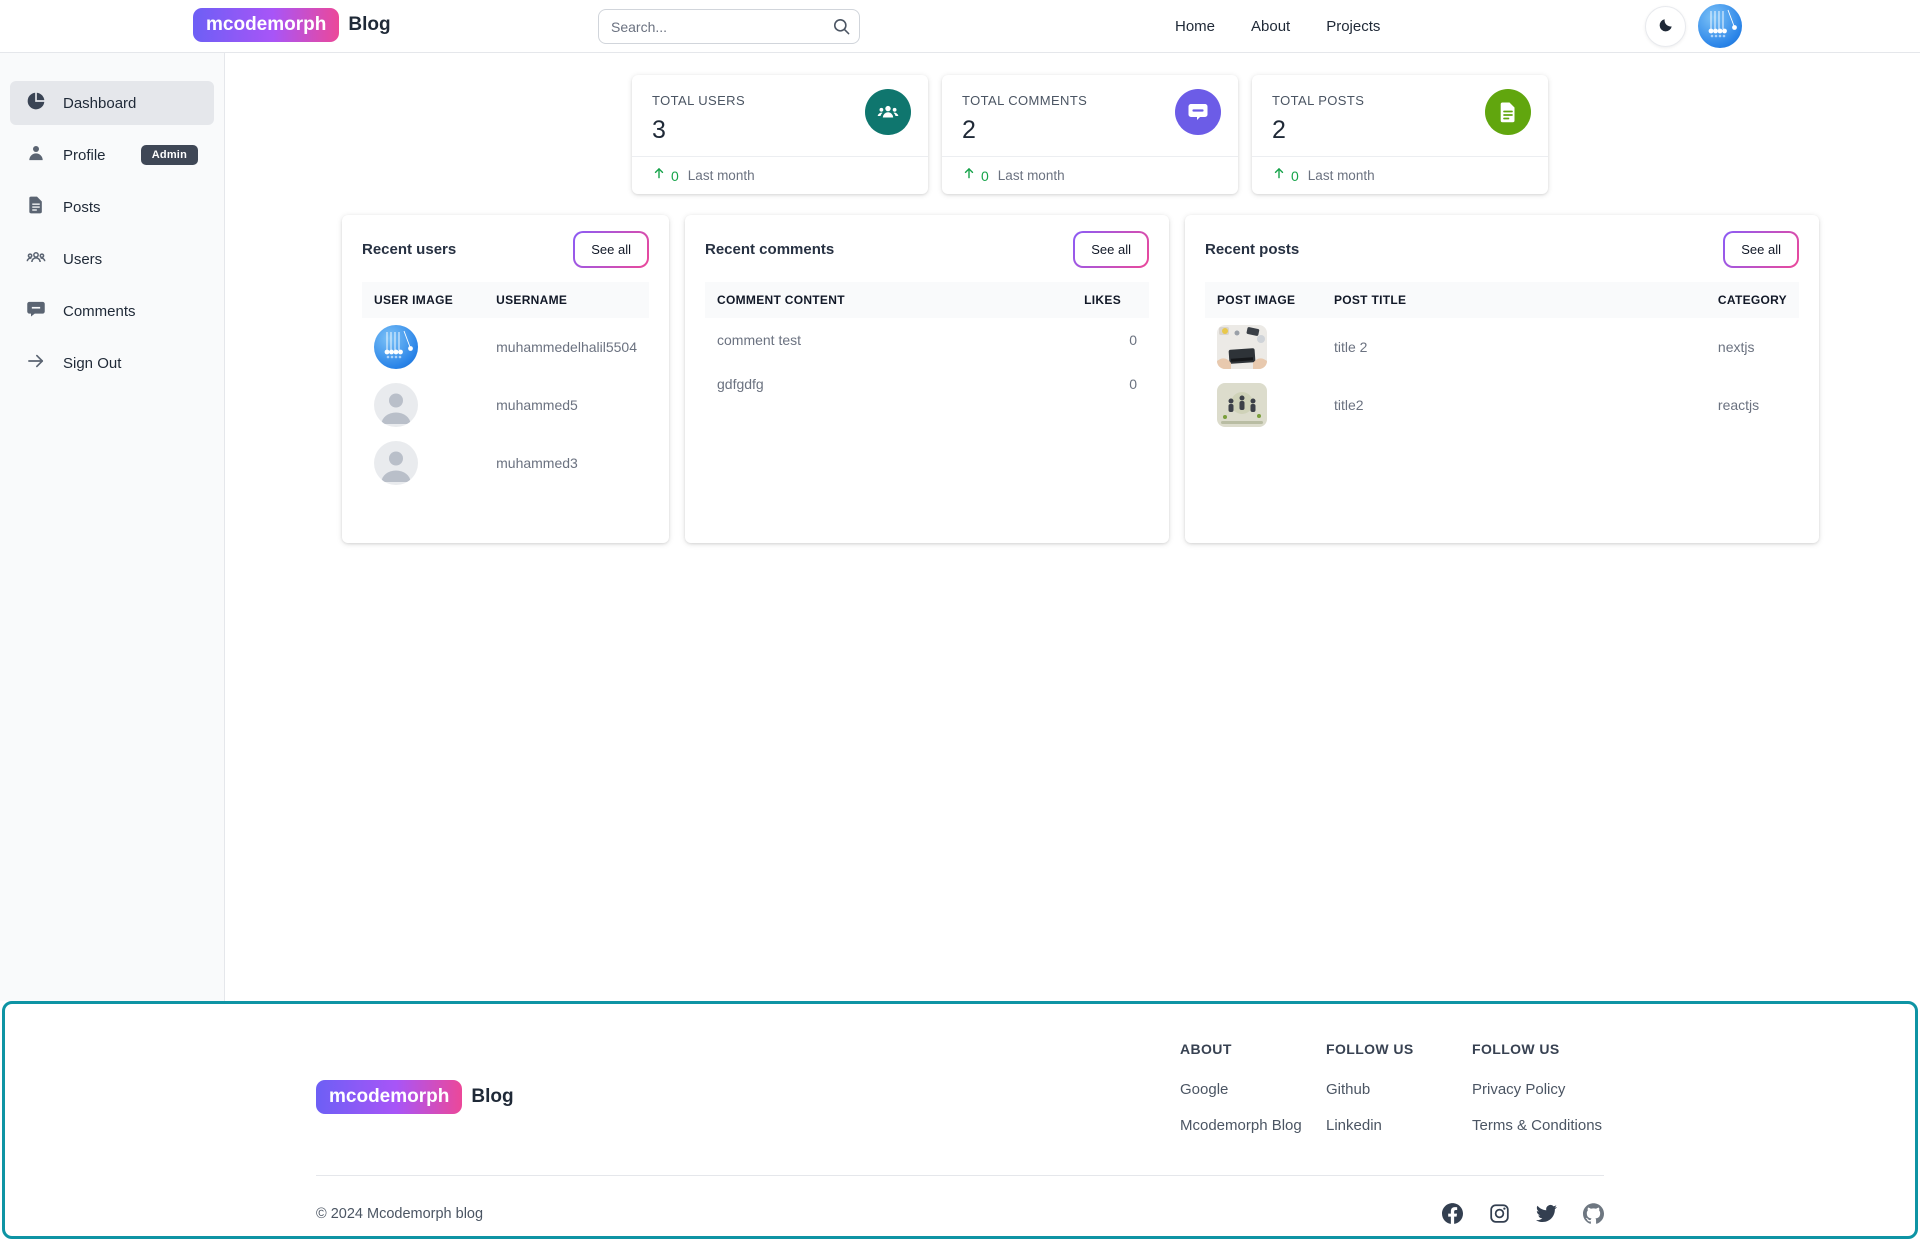 The image size is (1920, 1241). I want to click on stat-card-total-users: TOTAL USERS 3 0 Last, so click(780, 134).